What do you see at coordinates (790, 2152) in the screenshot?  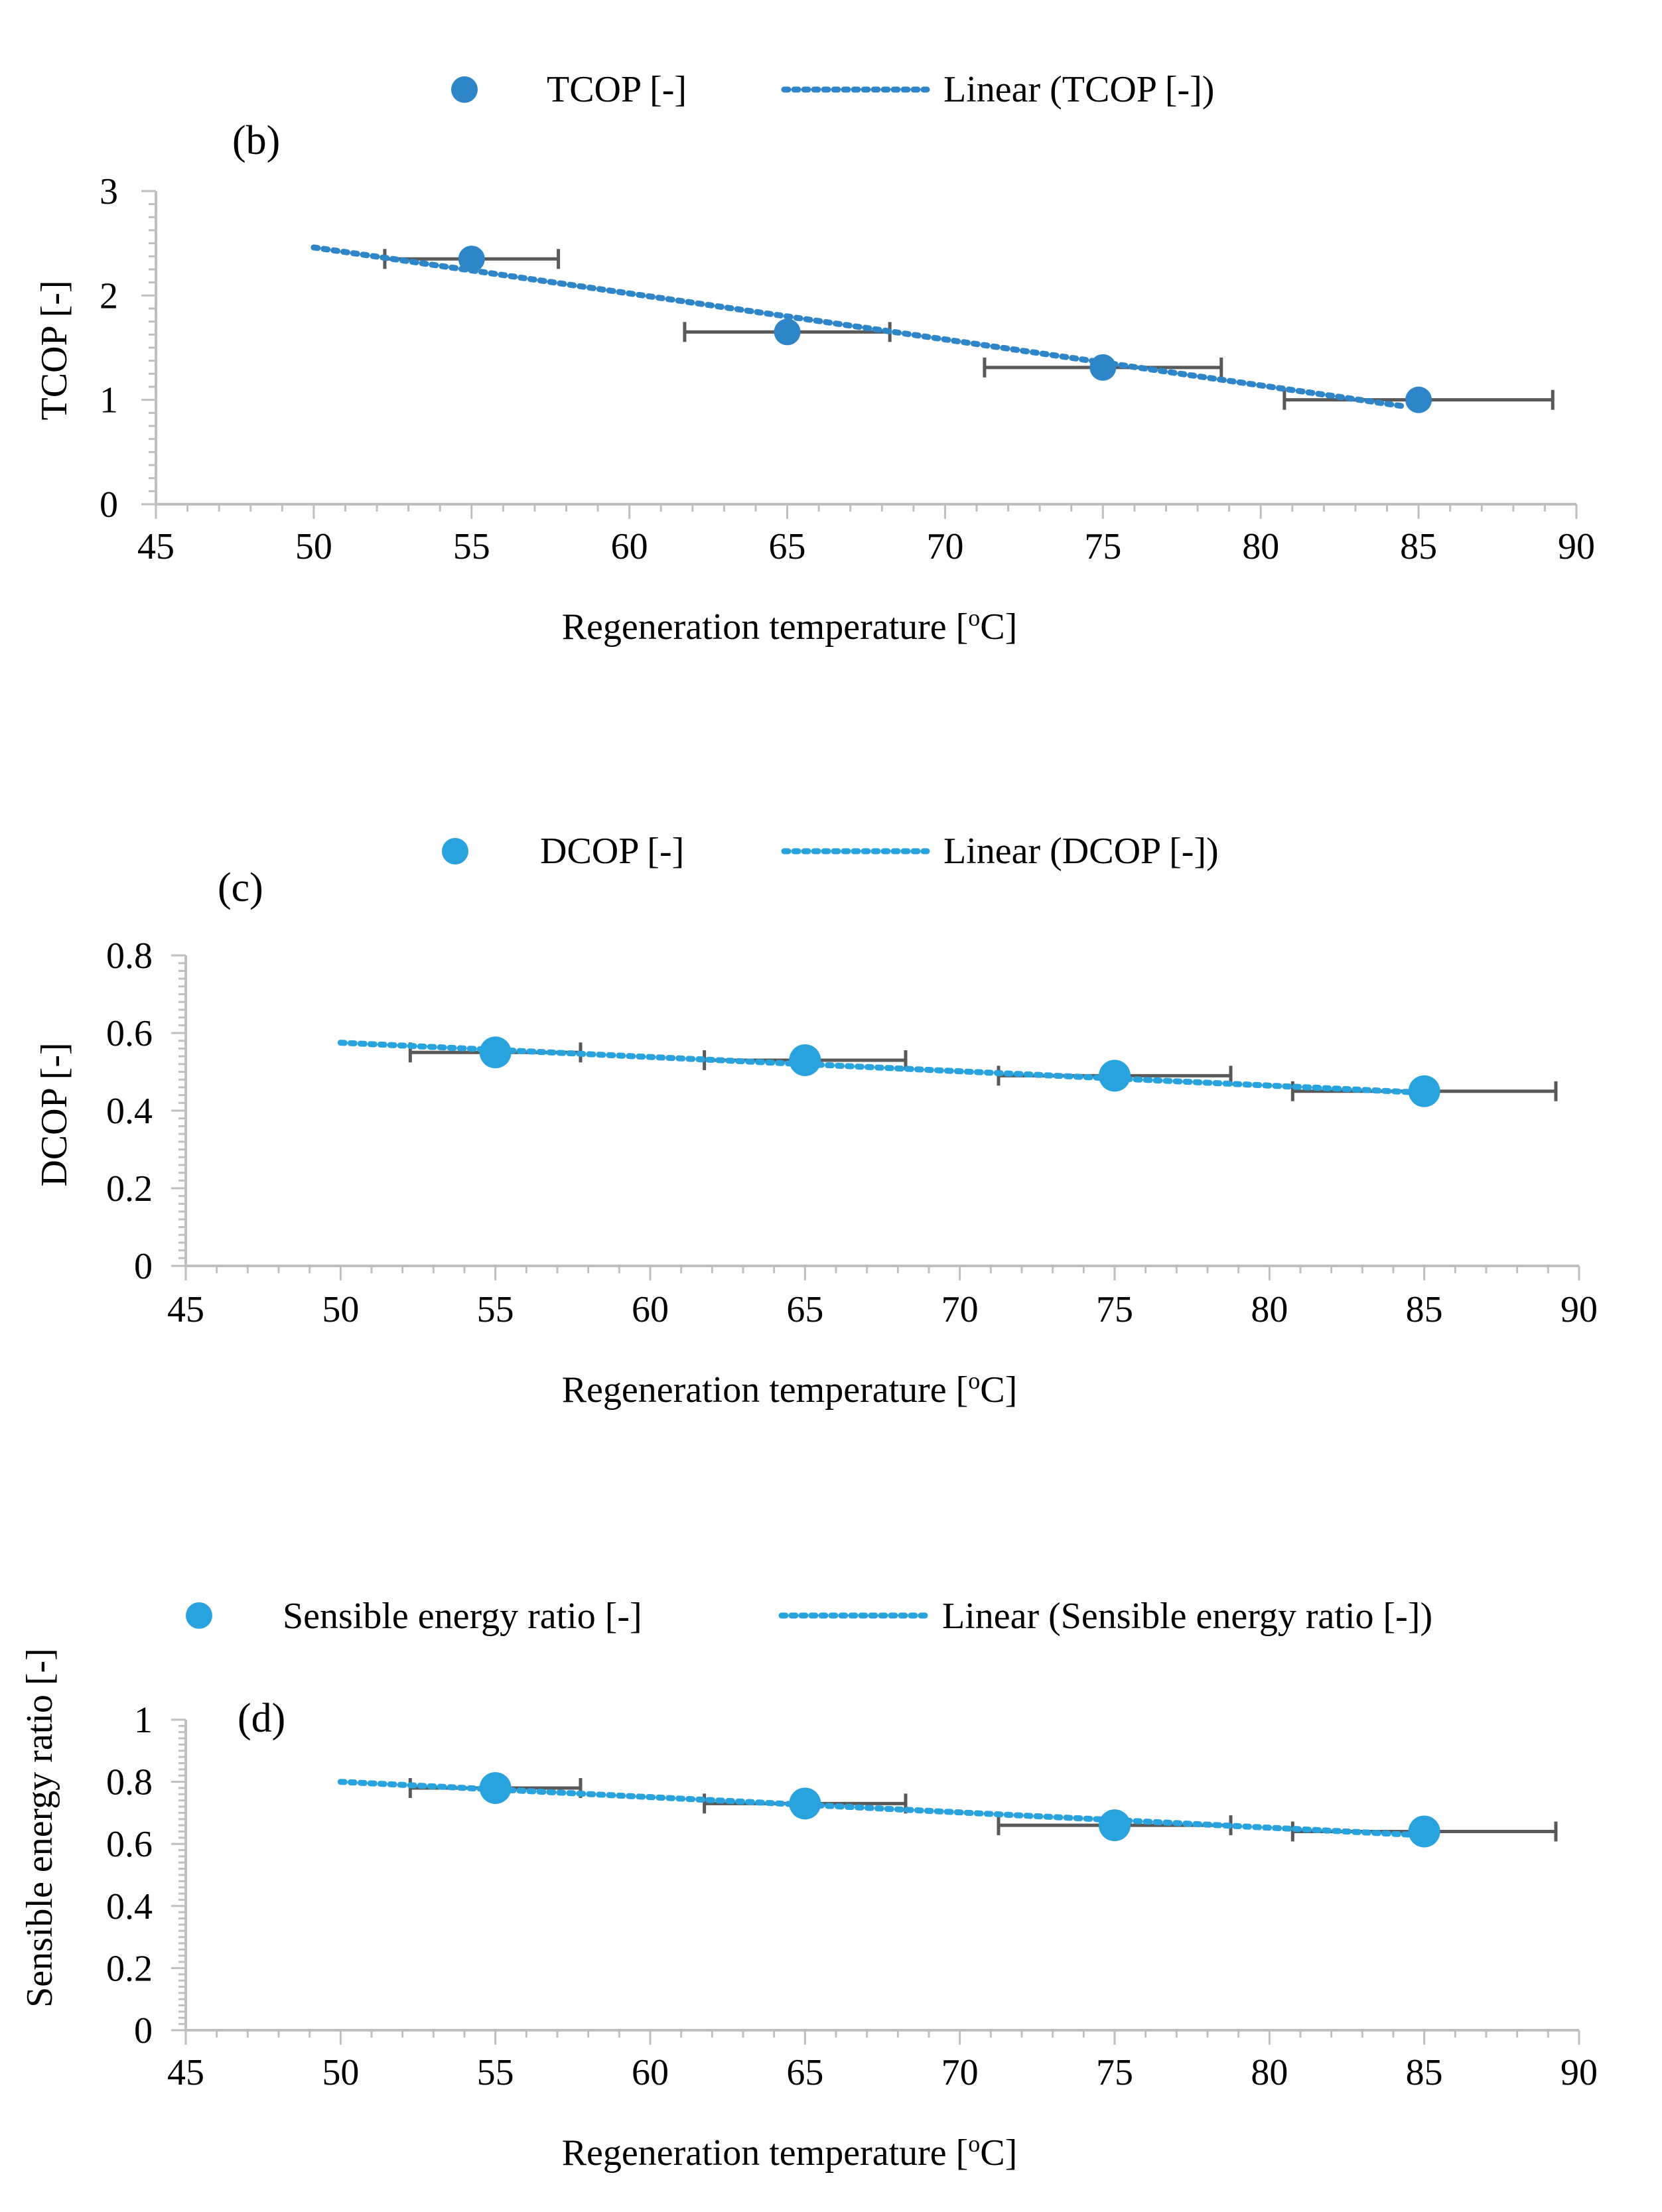 I see `x-axis-title-ser: Regeneration temperature [oC]` at bounding box center [790, 2152].